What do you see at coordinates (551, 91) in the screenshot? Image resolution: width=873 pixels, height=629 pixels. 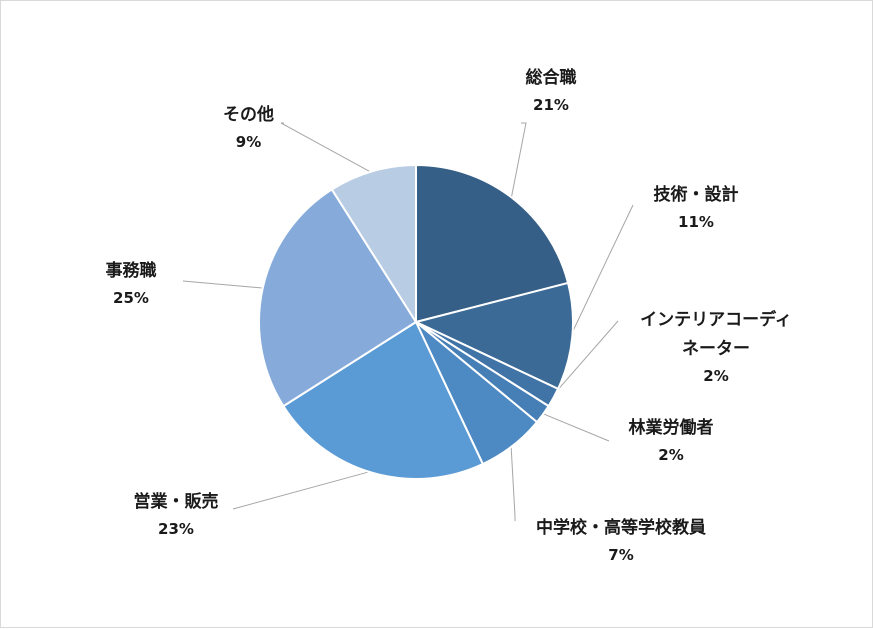 I see `slice-label-sougoushoku: 総合職 21%` at bounding box center [551, 91].